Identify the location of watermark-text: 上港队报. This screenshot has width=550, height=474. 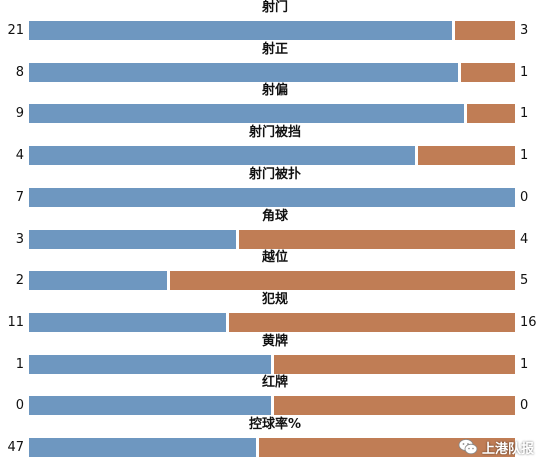
(508, 449).